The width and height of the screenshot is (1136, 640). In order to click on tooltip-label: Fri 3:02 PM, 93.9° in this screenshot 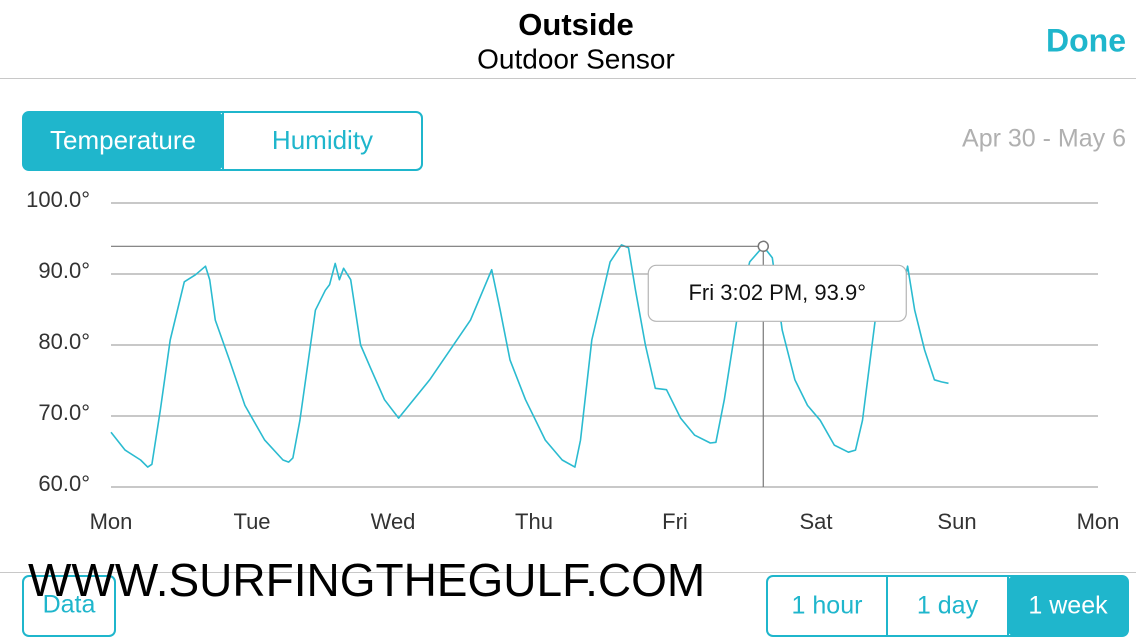, I will do `click(777, 292)`.